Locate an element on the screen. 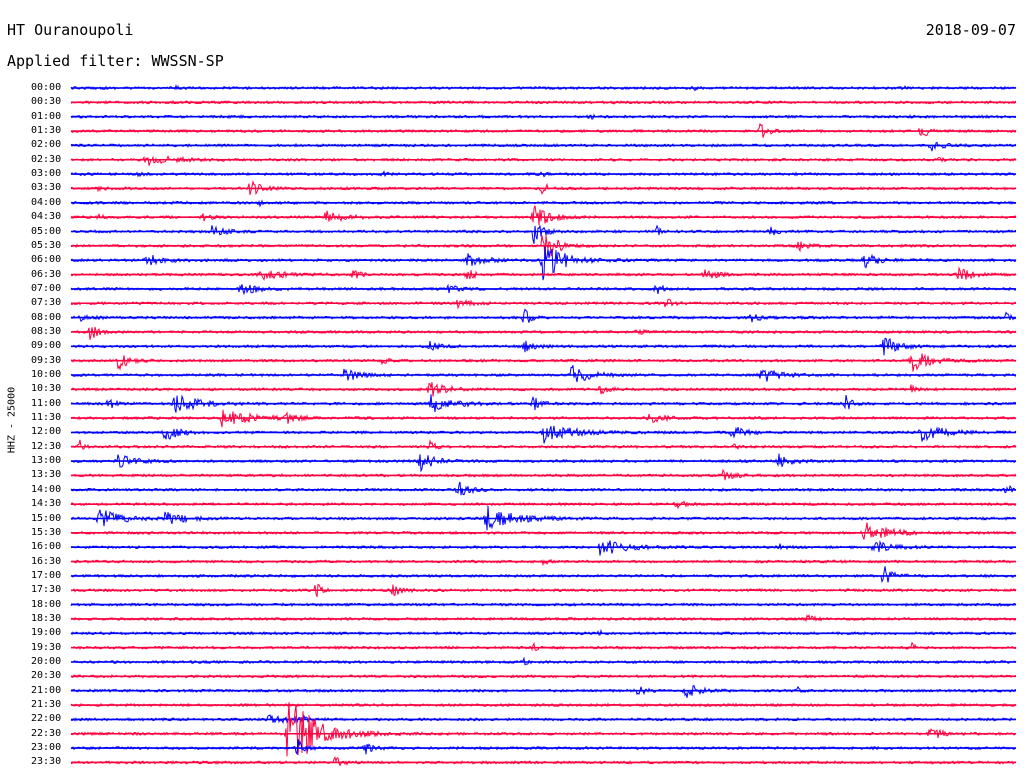 The image size is (1024, 780). record-date: 2018-09-07 is located at coordinates (970, 30).